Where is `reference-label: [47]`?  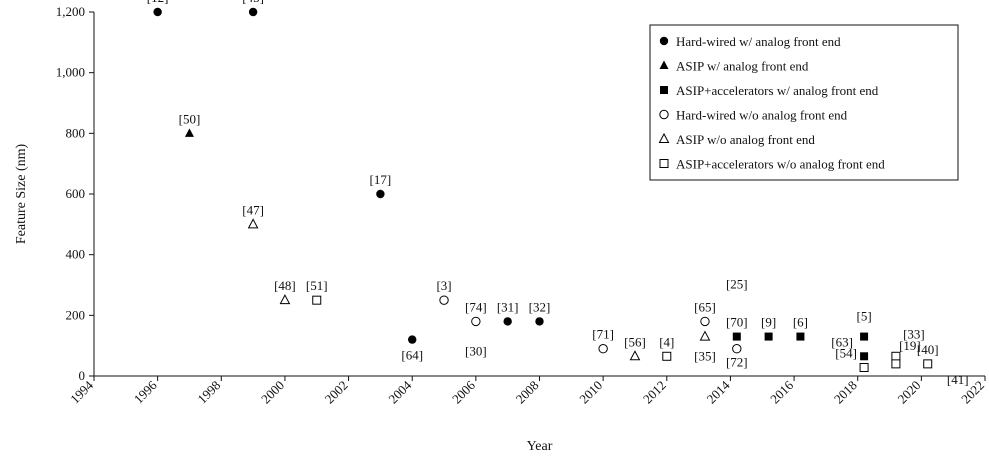 reference-label: [47] is located at coordinates (253, 209).